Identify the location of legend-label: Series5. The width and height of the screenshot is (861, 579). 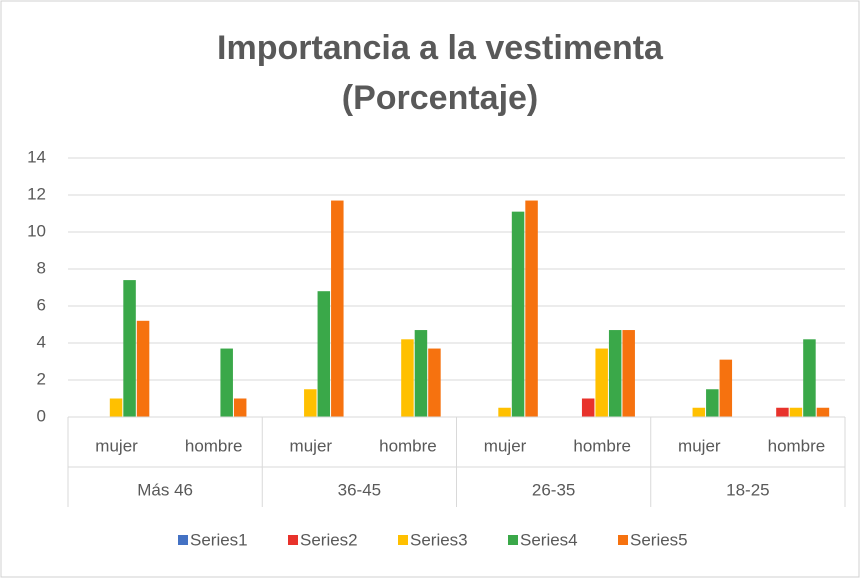
(659, 539).